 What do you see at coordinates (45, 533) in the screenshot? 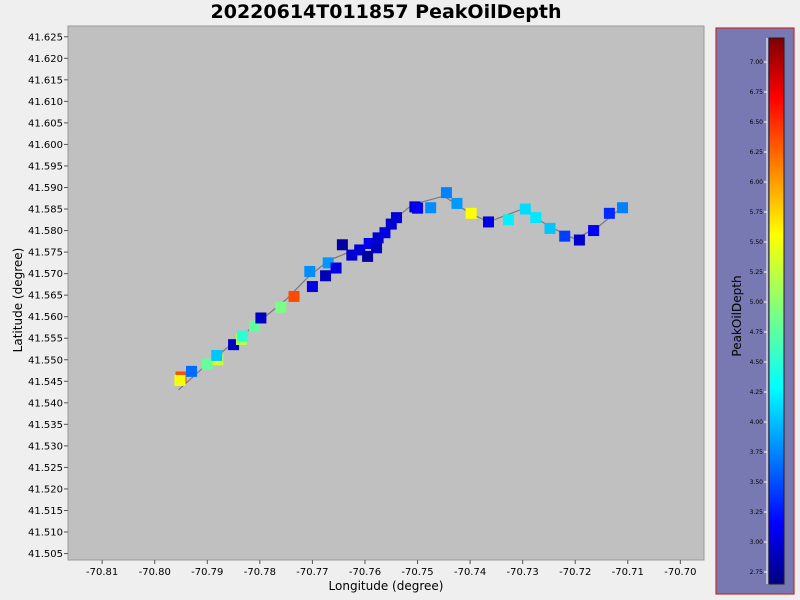
I see `y-tick-label: 41.510` at bounding box center [45, 533].